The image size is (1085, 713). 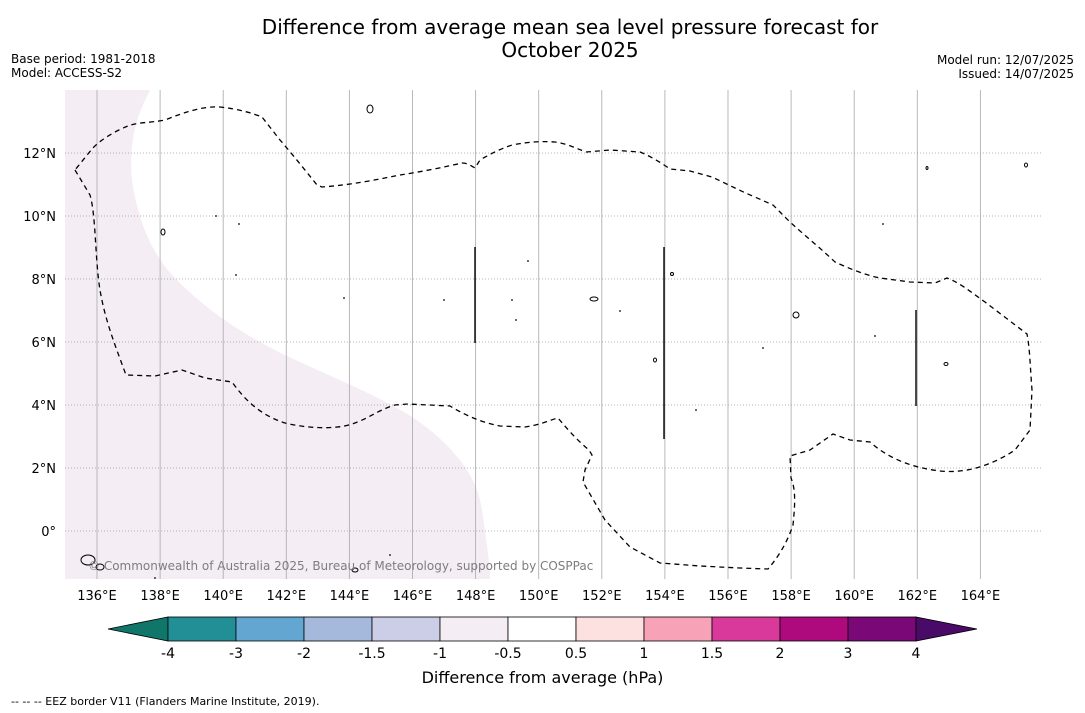 I want to click on longitude-tick-label: 154°E, so click(x=665, y=596).